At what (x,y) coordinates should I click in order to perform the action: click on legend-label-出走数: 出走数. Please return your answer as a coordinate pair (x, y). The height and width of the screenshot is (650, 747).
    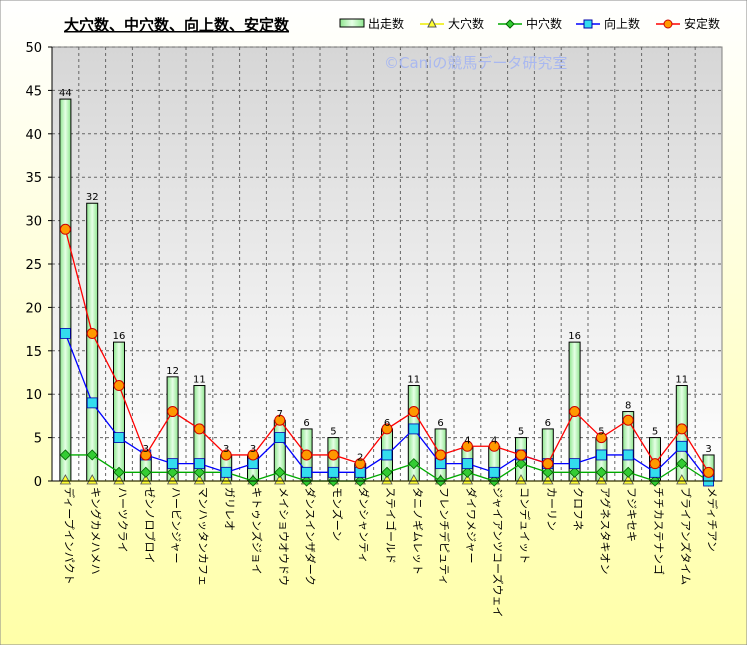
    Looking at the image, I should click on (386, 23).